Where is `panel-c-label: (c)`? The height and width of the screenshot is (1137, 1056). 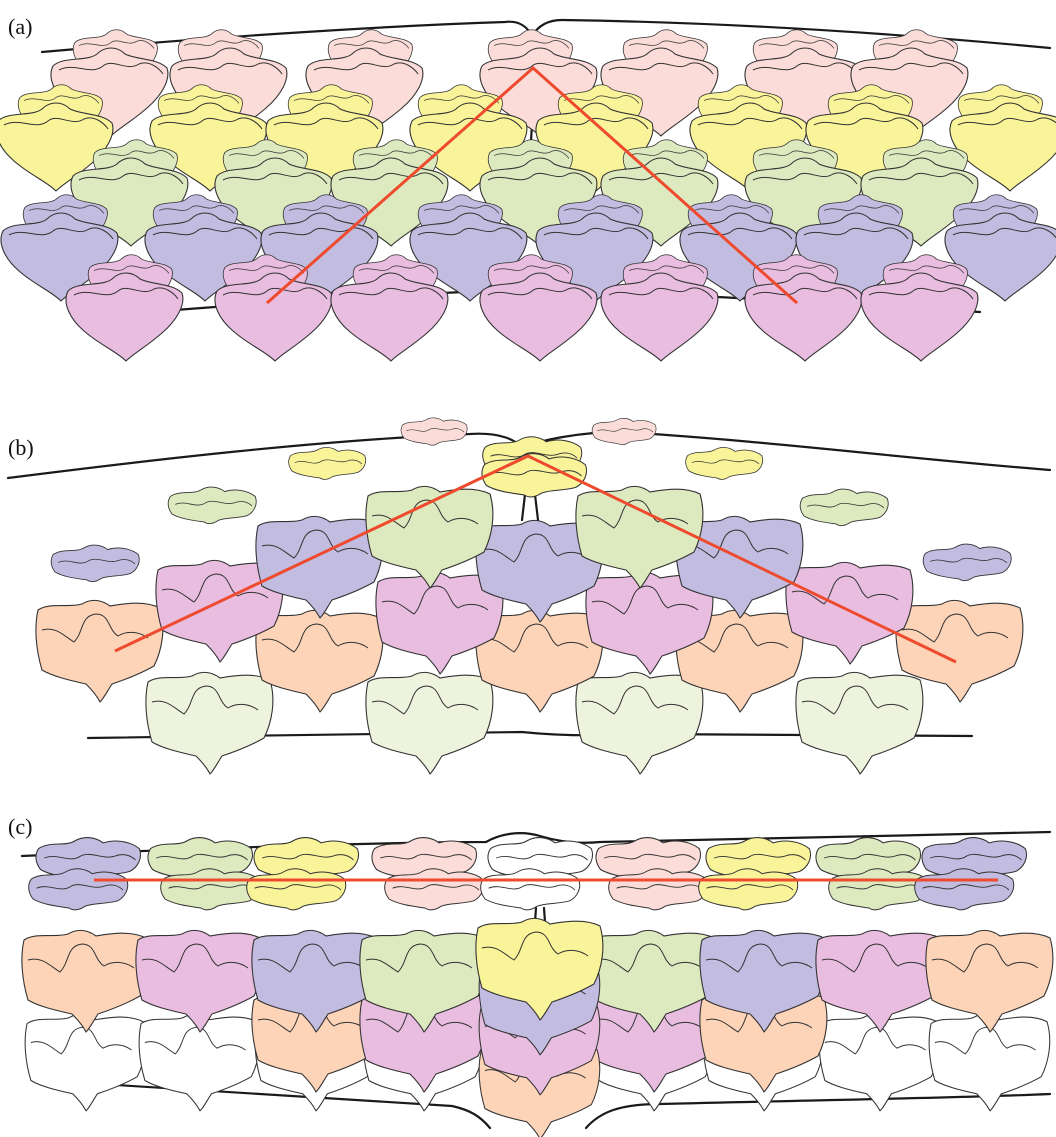 panel-c-label: (c) is located at coordinates (20, 826).